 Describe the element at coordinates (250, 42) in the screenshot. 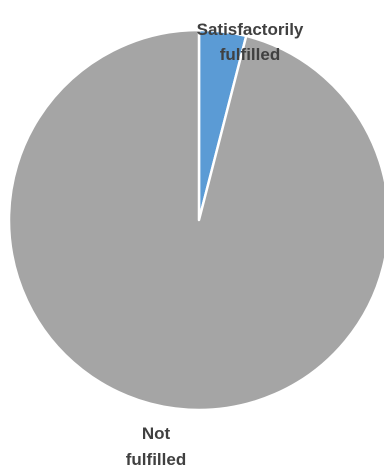

I see `data-label-satisfactorily-fulfilled: Satisfactorily fulfilled` at that location.